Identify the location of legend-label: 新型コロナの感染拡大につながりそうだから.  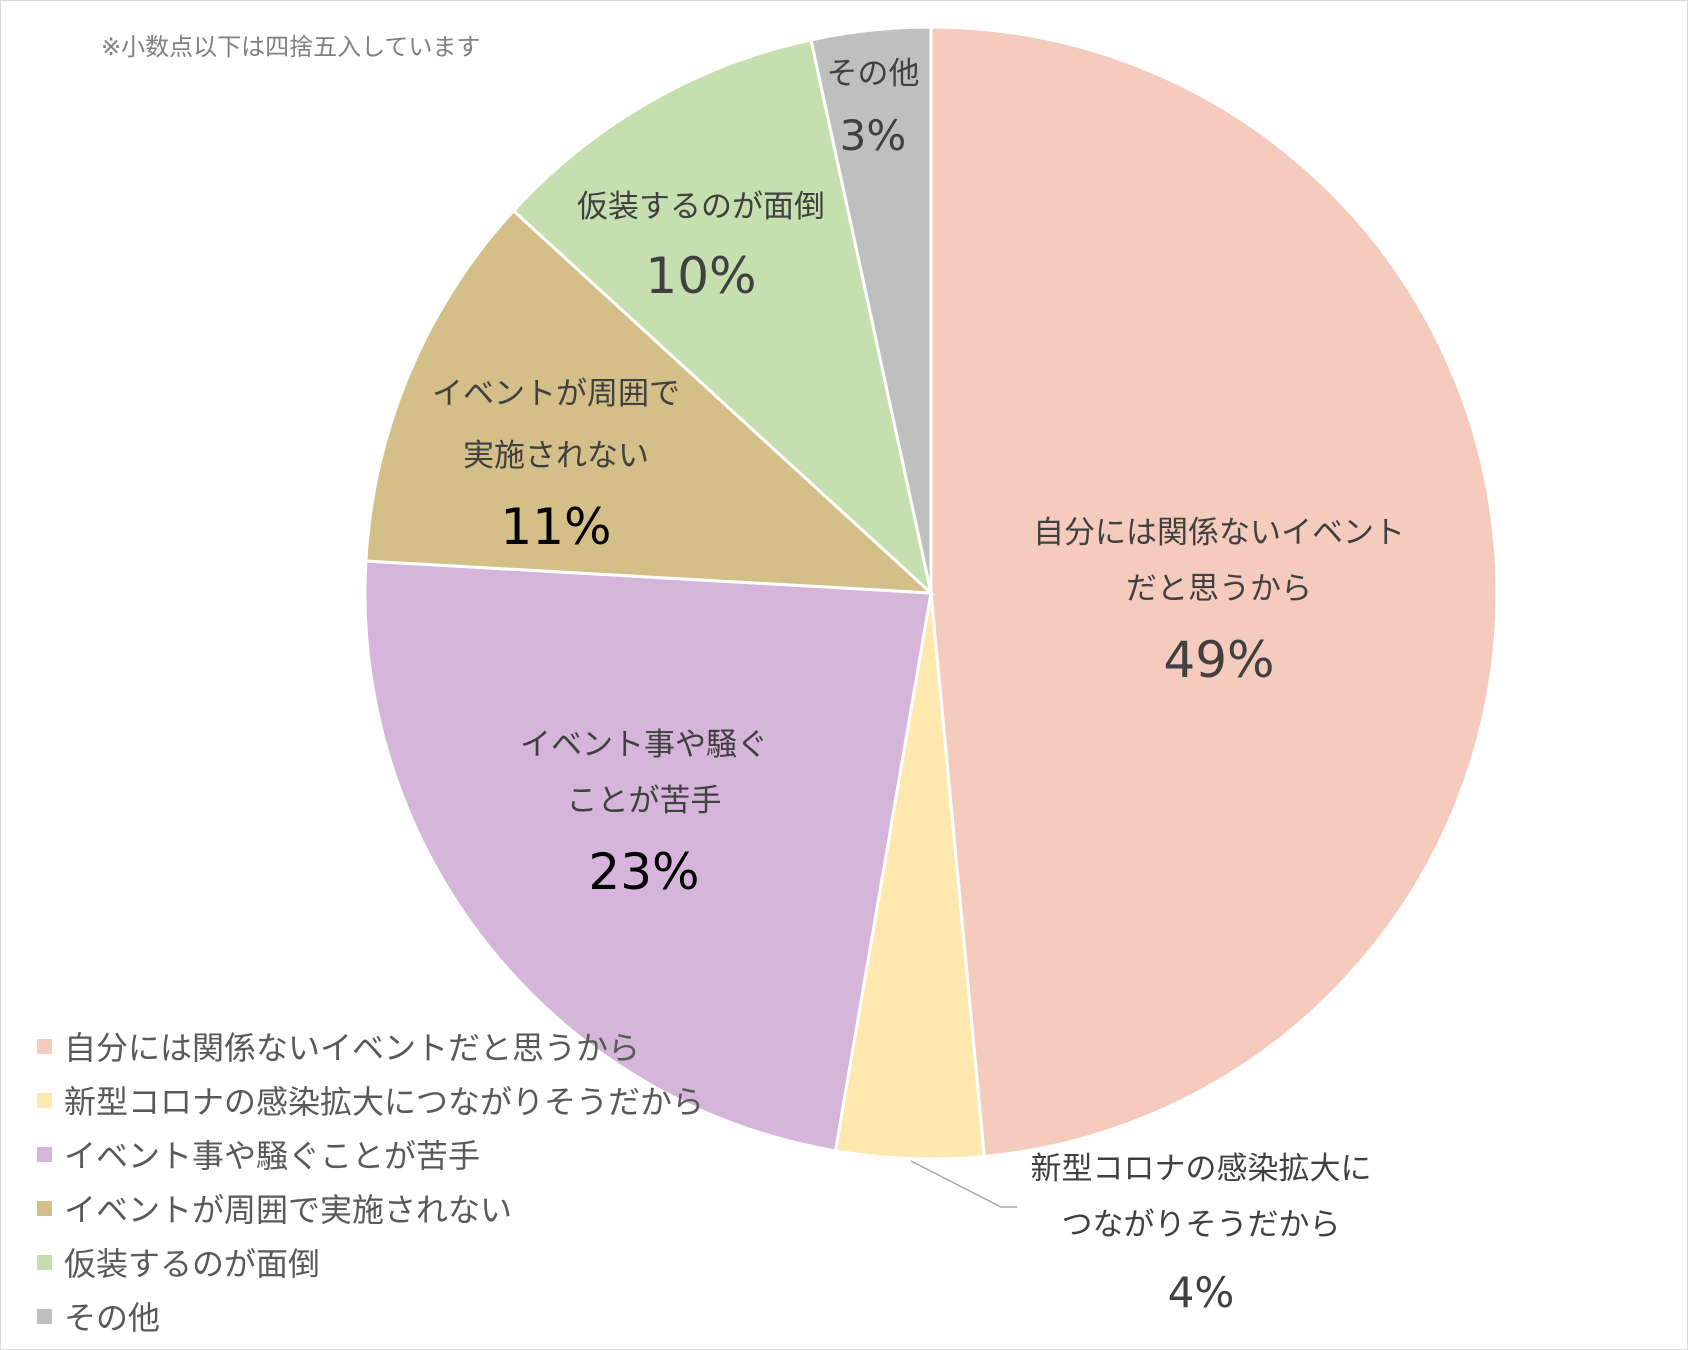
(384, 1102).